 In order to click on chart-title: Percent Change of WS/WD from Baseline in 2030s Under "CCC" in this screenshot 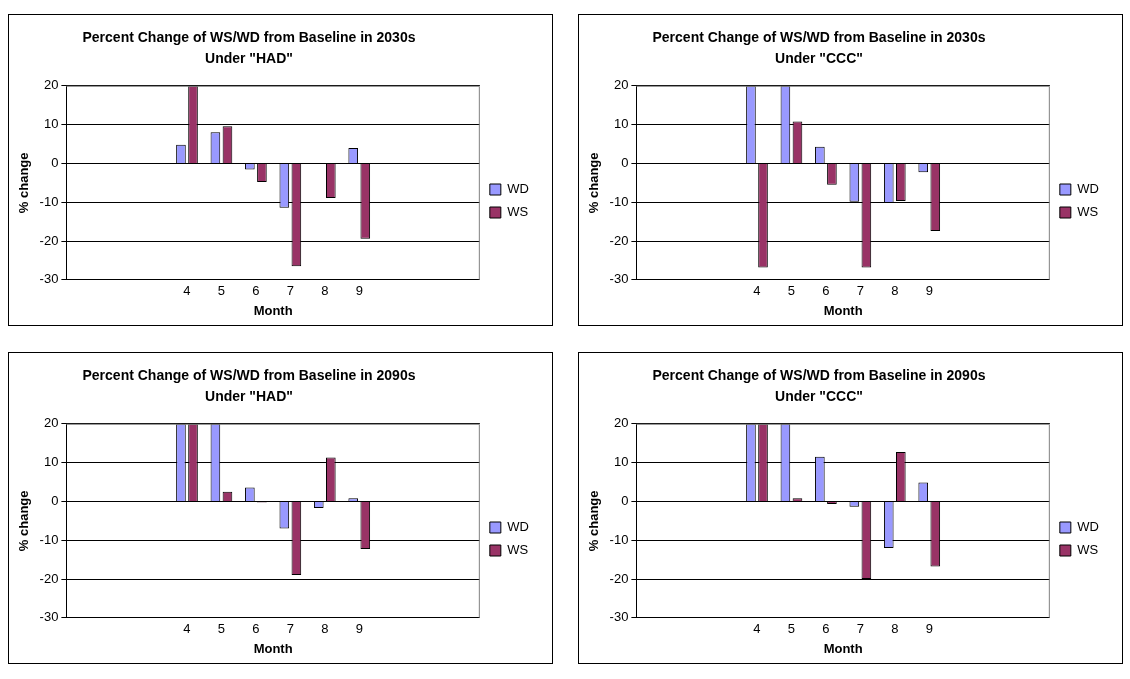, I will do `click(819, 48)`.